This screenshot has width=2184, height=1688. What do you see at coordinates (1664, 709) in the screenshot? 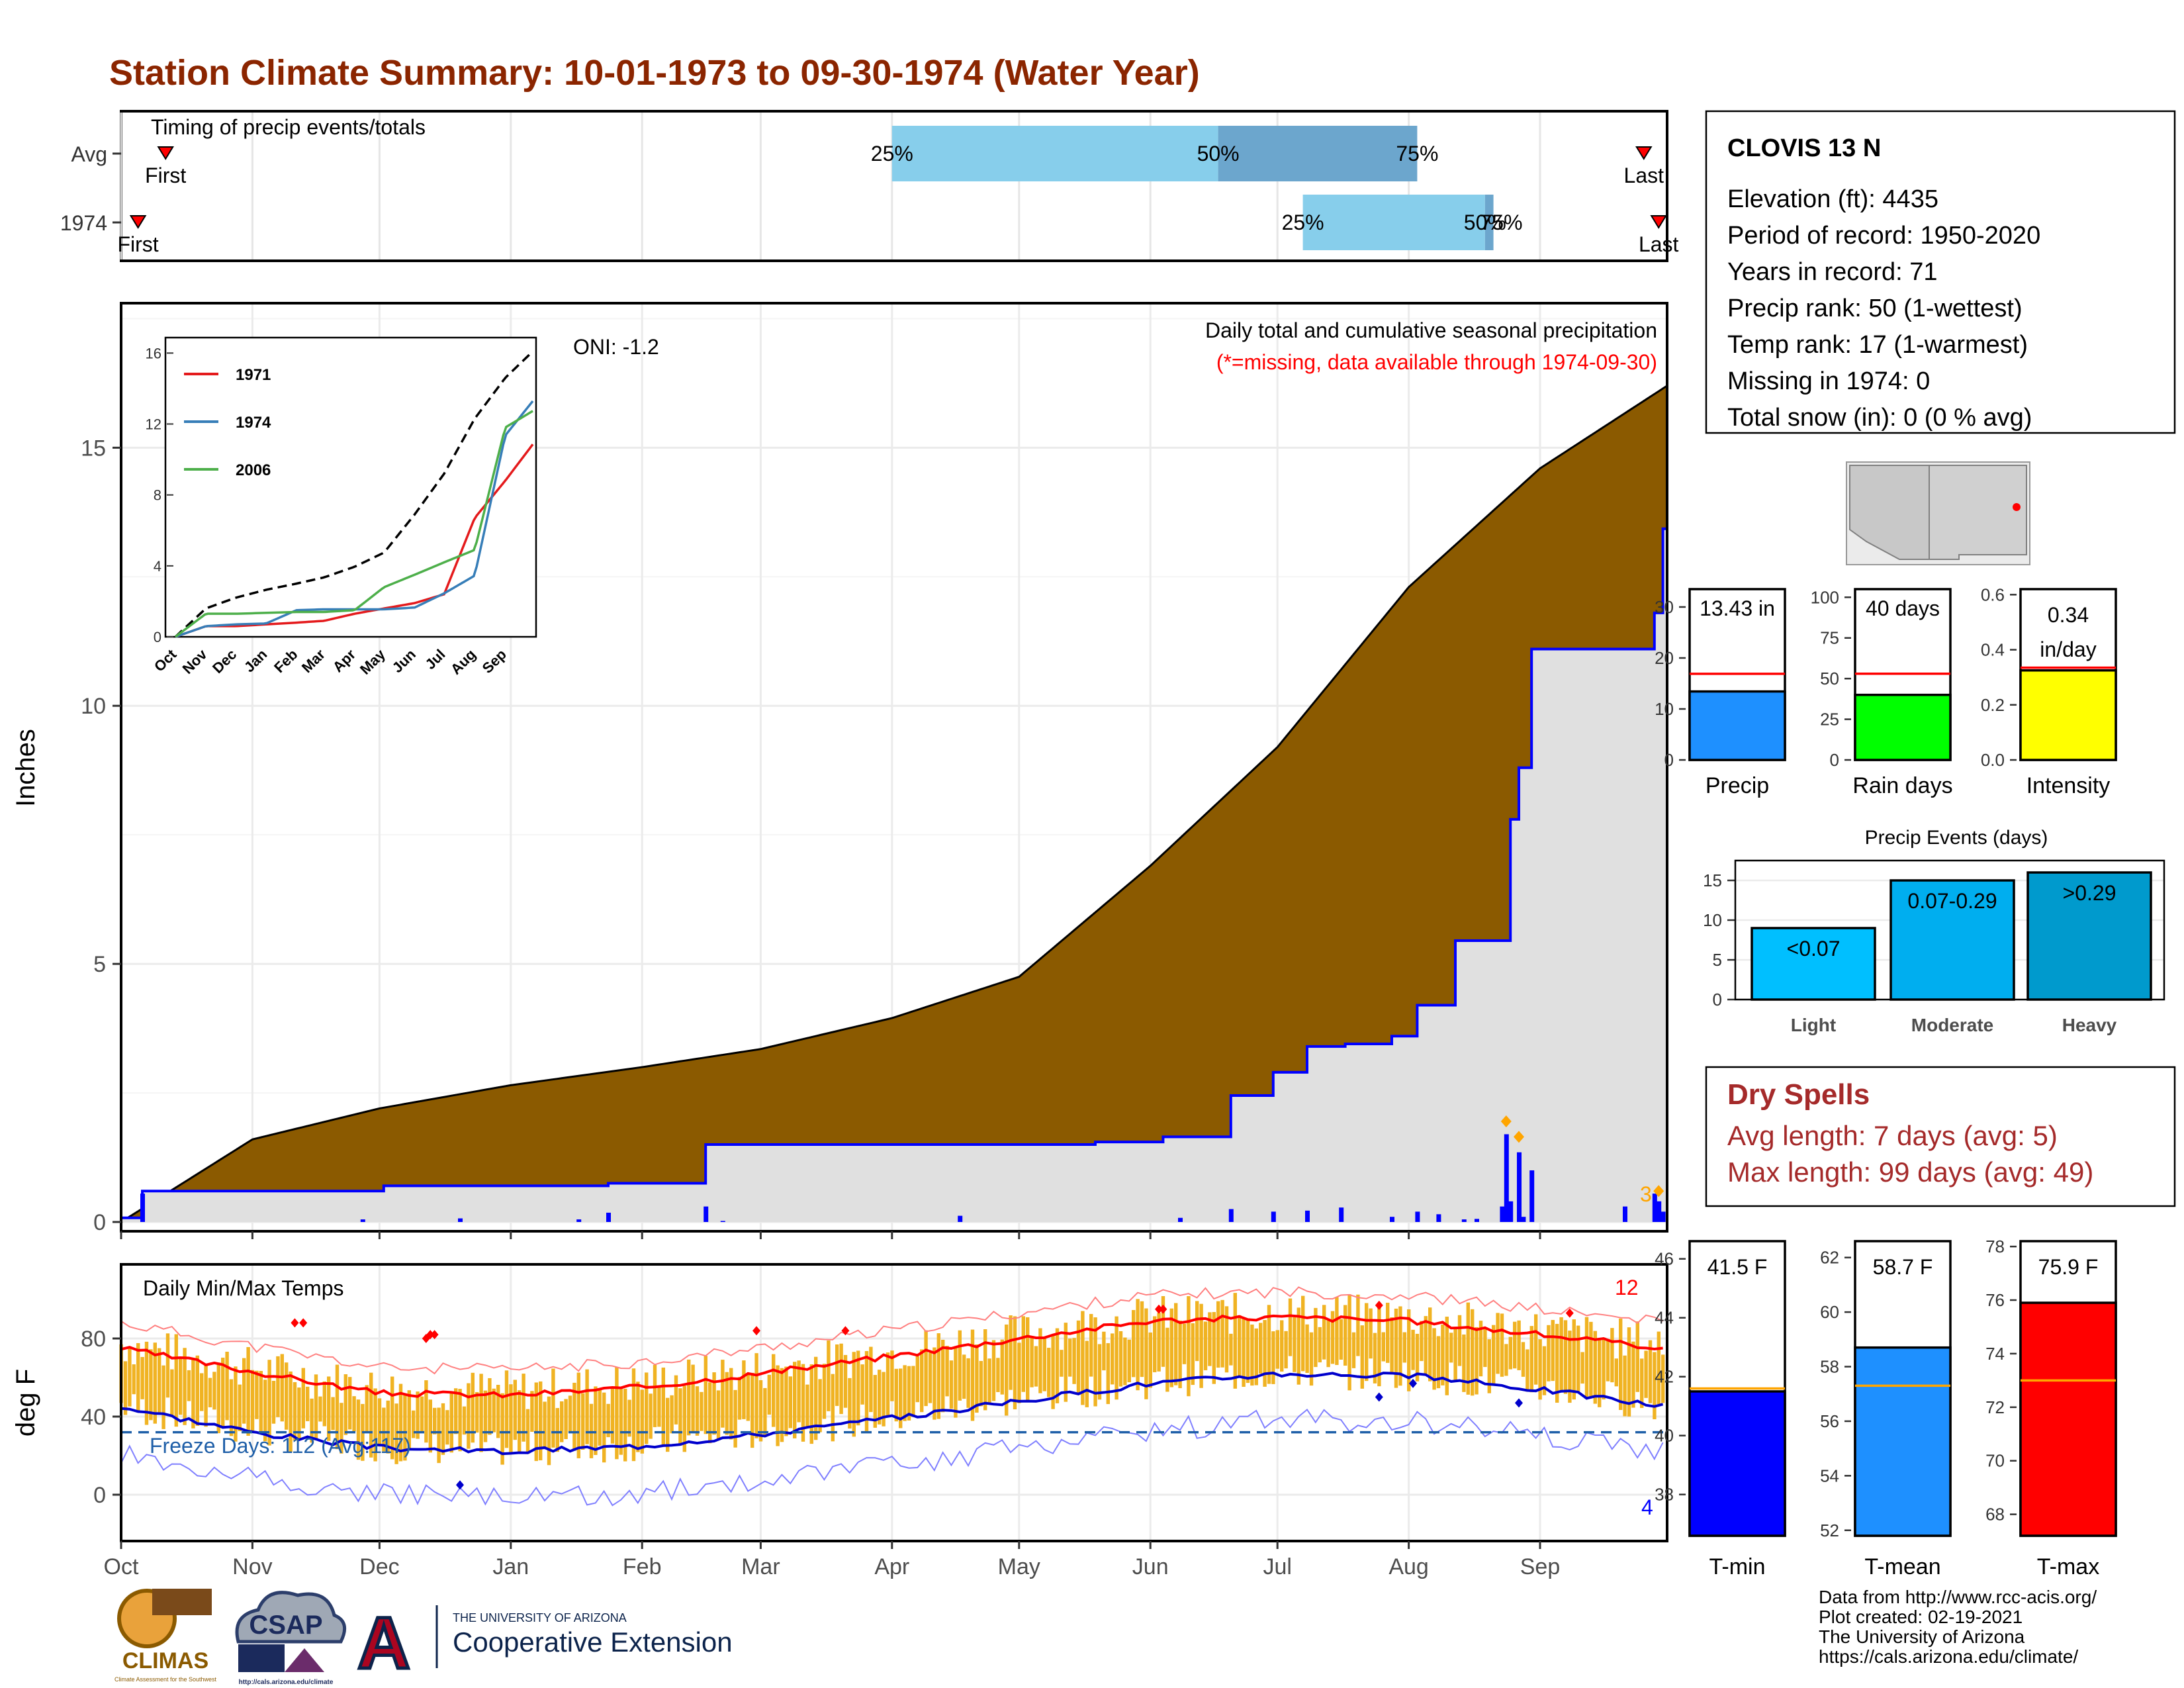
I see `summary-bar-tick-label: 10` at bounding box center [1664, 709].